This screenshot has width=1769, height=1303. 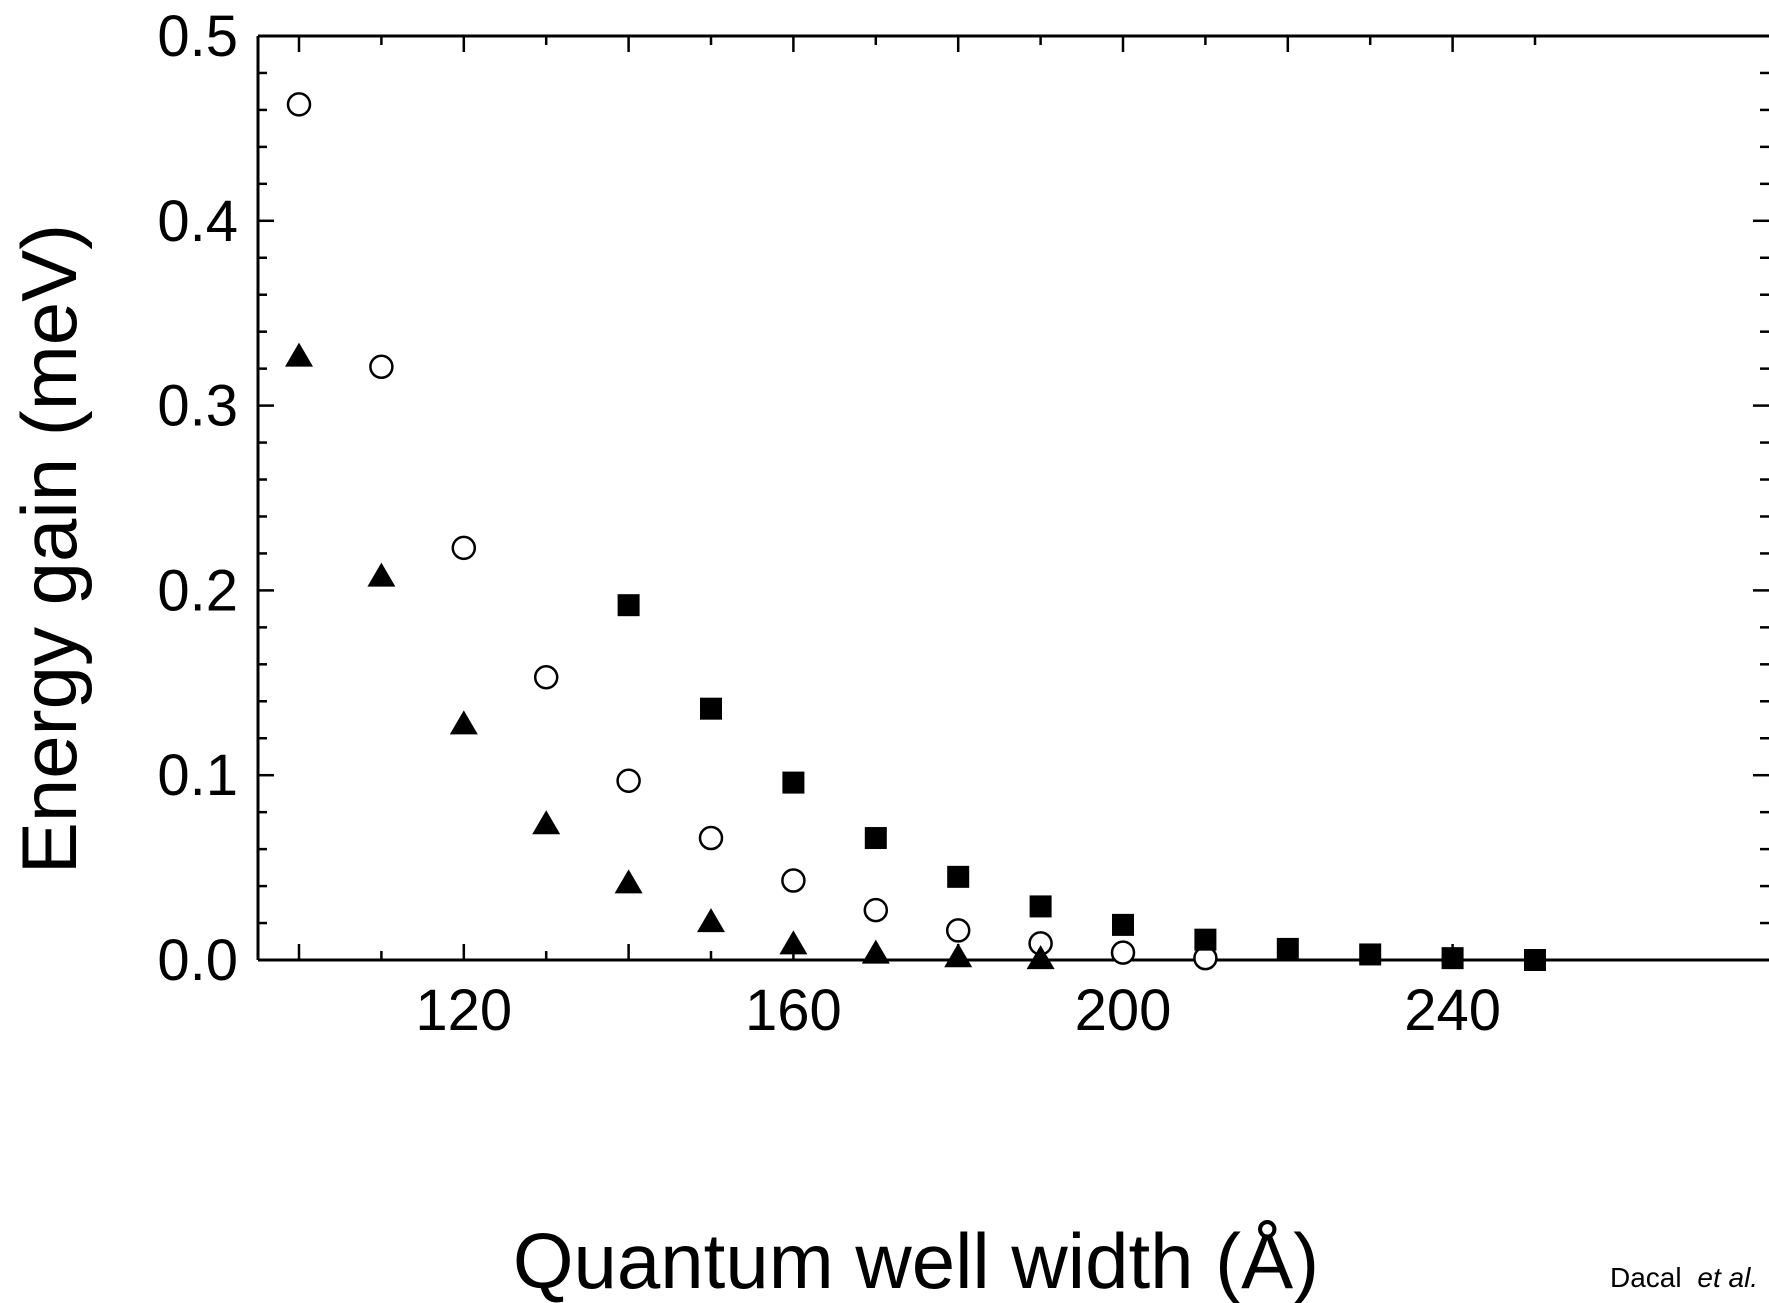 What do you see at coordinates (1684, 1277) in the screenshot?
I see `credit-text: Dacal et al.` at bounding box center [1684, 1277].